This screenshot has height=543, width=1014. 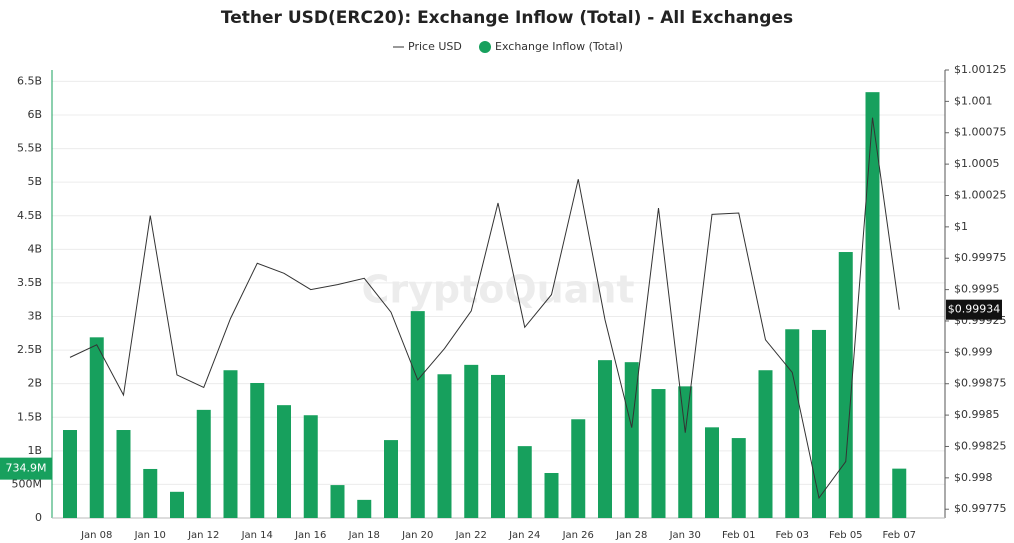 I want to click on x-tick-label: Jan 12, so click(x=203, y=535).